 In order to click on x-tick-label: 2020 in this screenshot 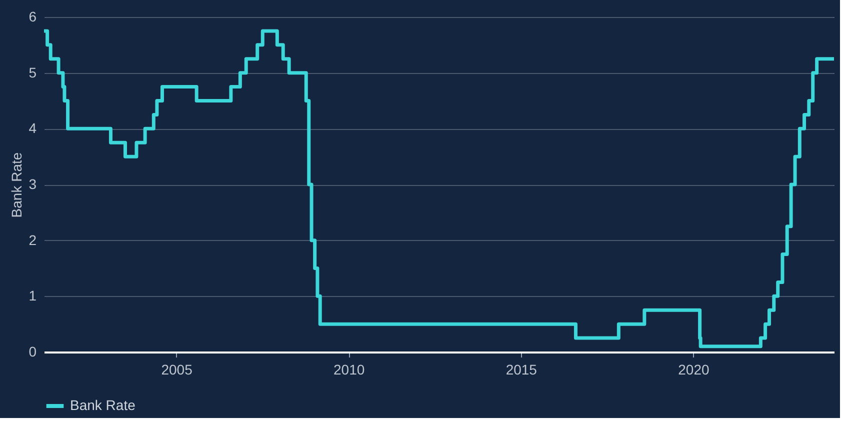, I will do `click(694, 370)`.